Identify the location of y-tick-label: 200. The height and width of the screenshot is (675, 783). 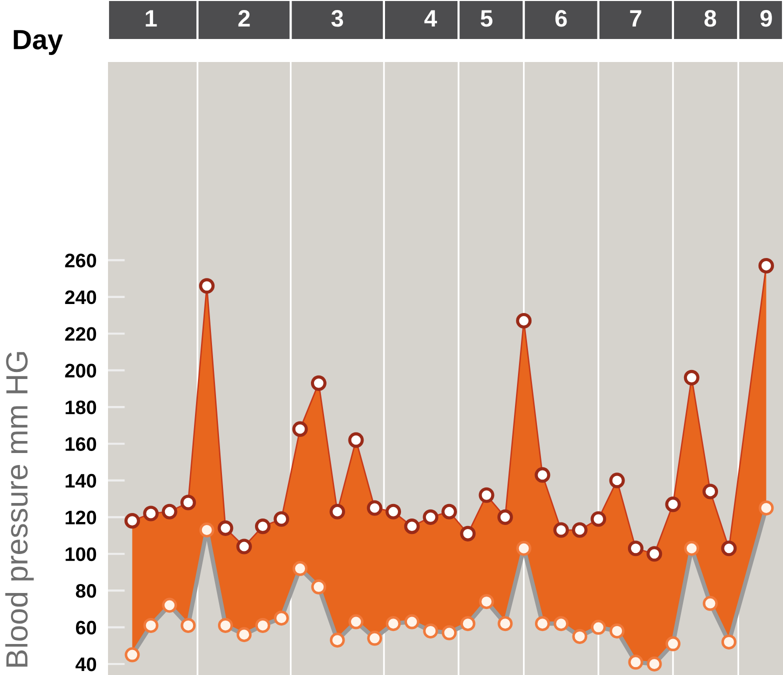
(80, 371).